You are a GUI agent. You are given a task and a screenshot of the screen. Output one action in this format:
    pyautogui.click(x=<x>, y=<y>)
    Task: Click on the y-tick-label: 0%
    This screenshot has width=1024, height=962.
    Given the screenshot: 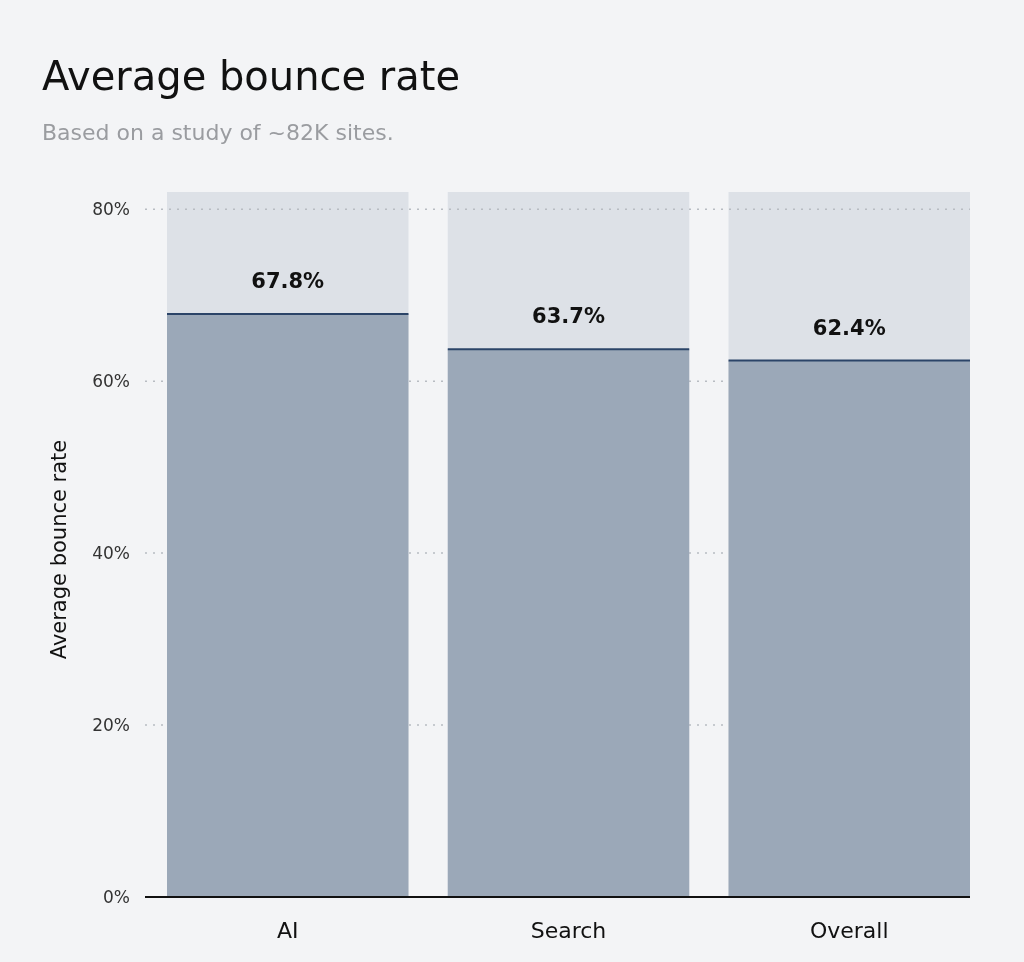 What is the action you would take?
    pyautogui.click(x=116, y=896)
    